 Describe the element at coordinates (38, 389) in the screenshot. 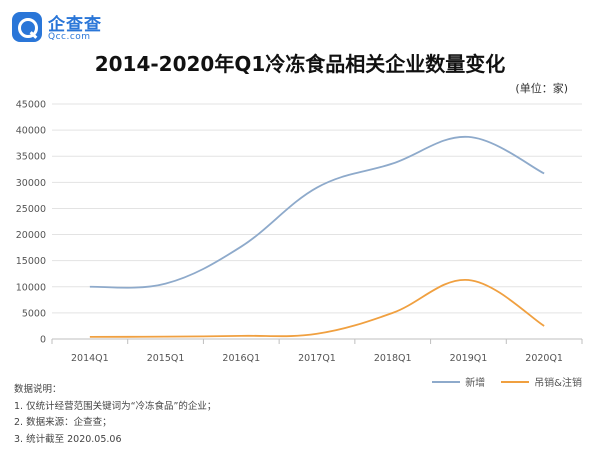

I see `notes-heading: 数据说明：` at that location.